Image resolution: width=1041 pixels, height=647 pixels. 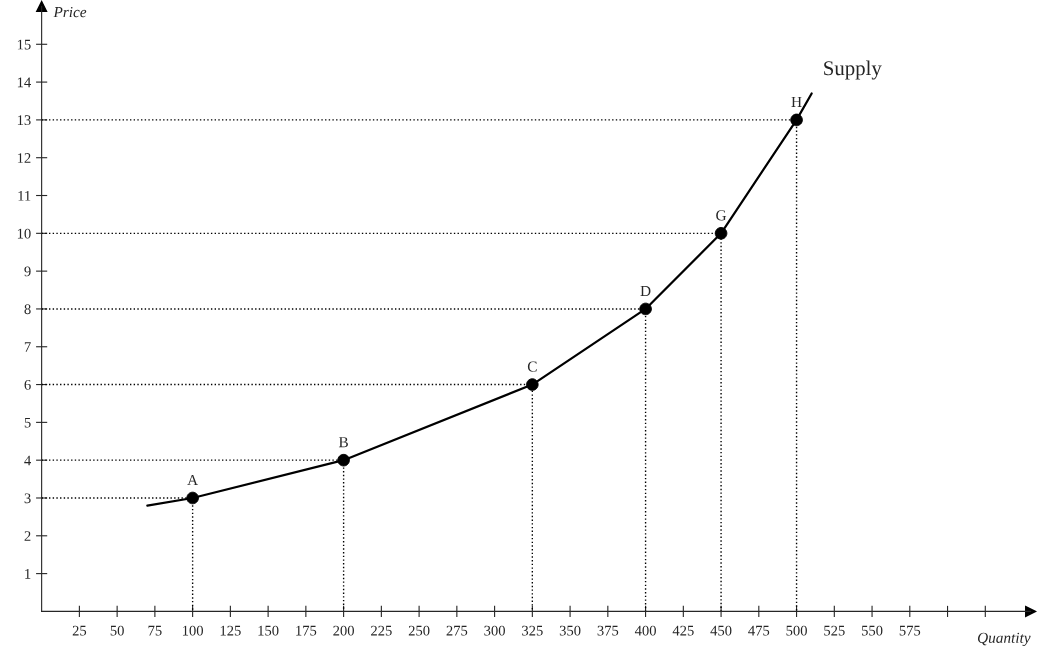 I want to click on y-tick-label: 11, so click(x=24, y=195).